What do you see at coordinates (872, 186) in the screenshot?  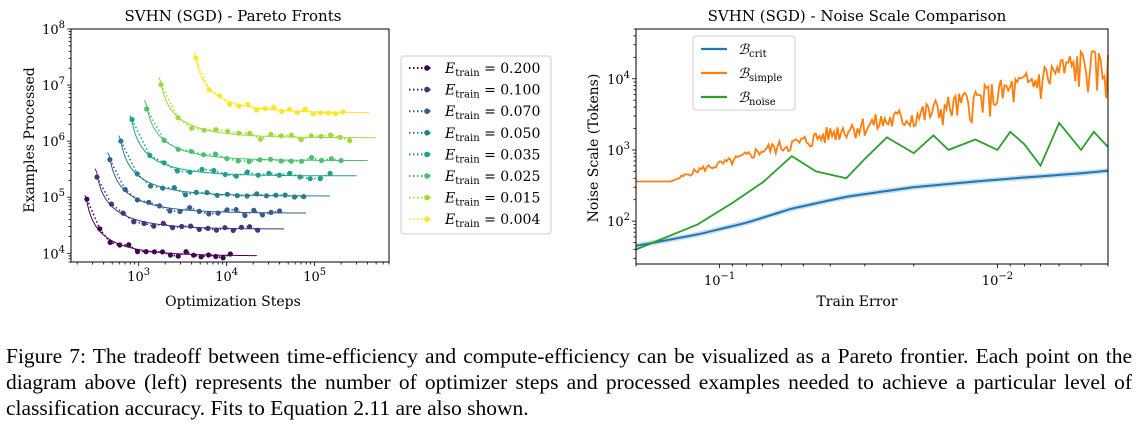 I see `b-noise-line` at bounding box center [872, 186].